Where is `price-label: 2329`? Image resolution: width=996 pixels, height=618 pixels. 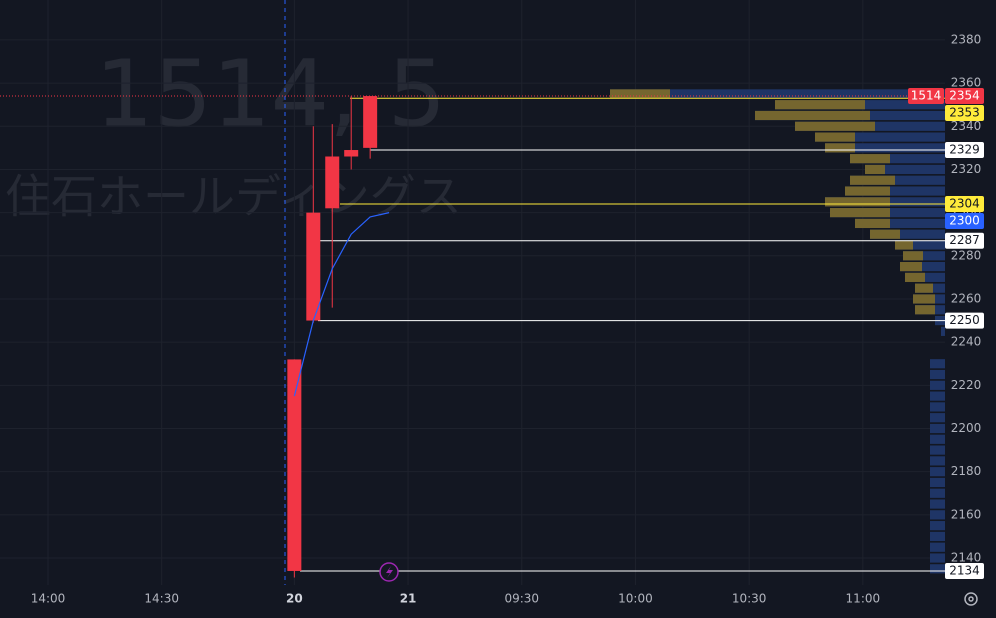
price-label: 2329 is located at coordinates (964, 150).